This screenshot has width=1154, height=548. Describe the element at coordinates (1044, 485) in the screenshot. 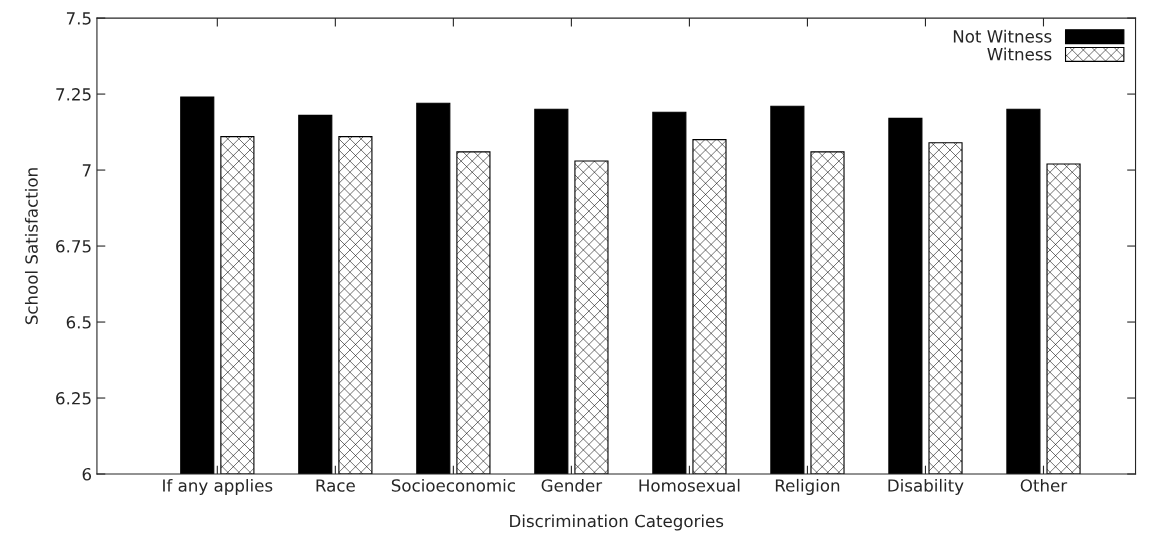

I see `x-tick-label: Other` at that location.